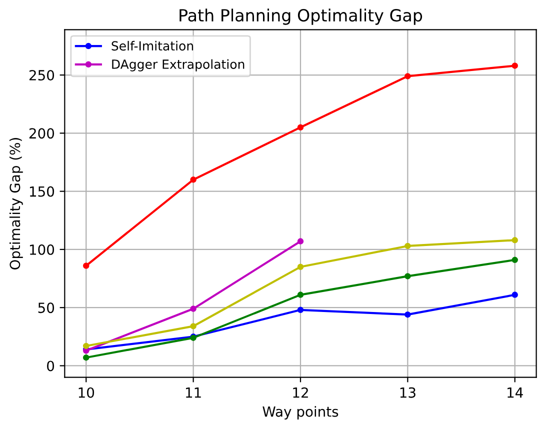  Describe the element at coordinates (42, 191) in the screenshot. I see `y-tick-label: 150` at that location.